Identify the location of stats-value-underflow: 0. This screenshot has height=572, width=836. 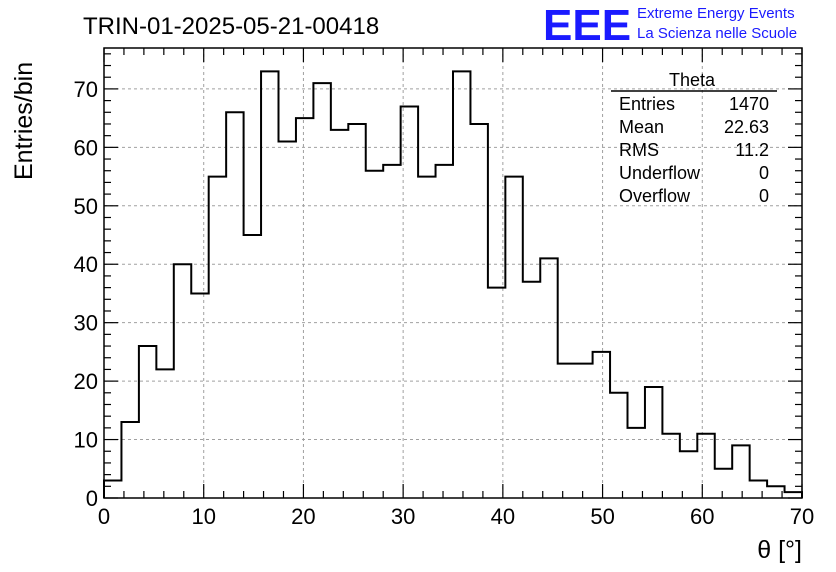
(764, 173).